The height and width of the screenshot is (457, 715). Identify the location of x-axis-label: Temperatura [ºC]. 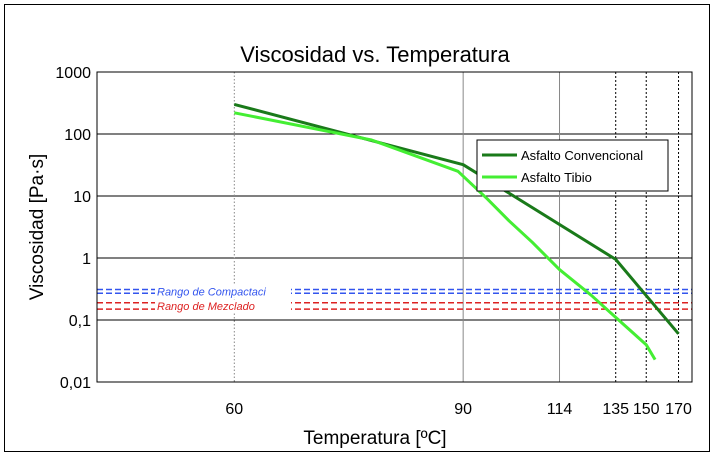
(374, 438).